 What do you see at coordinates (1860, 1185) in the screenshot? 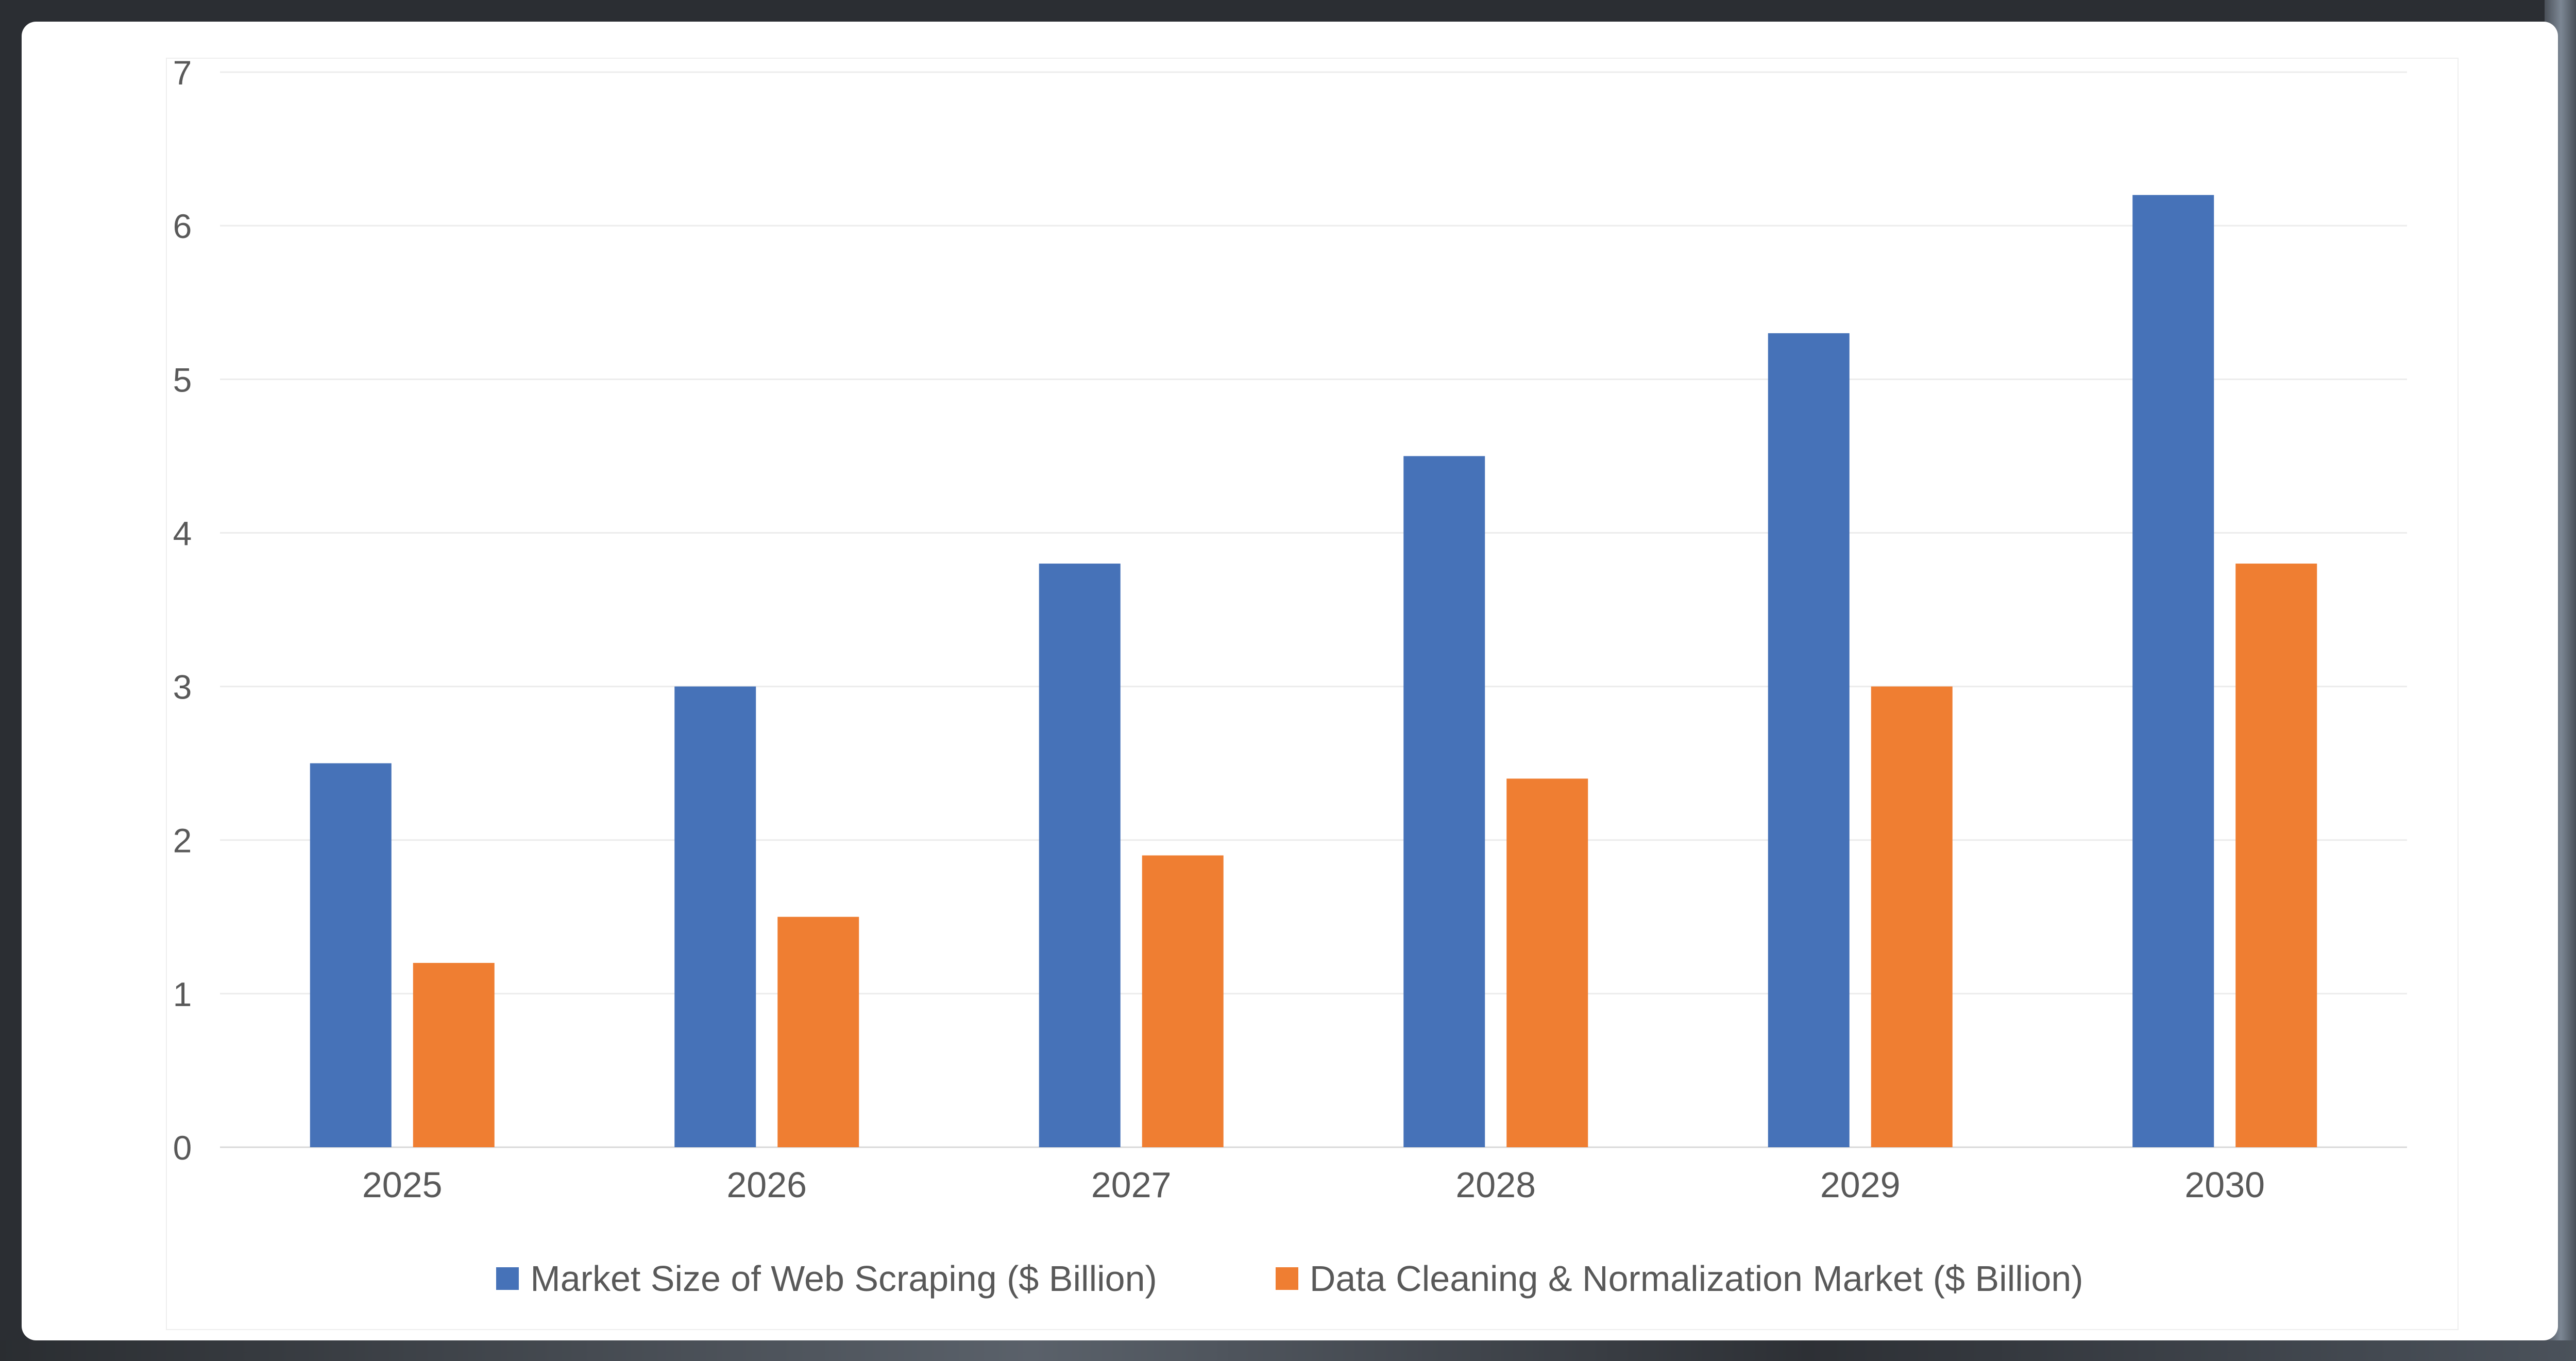
I see `x-tick-label: 2029` at bounding box center [1860, 1185].